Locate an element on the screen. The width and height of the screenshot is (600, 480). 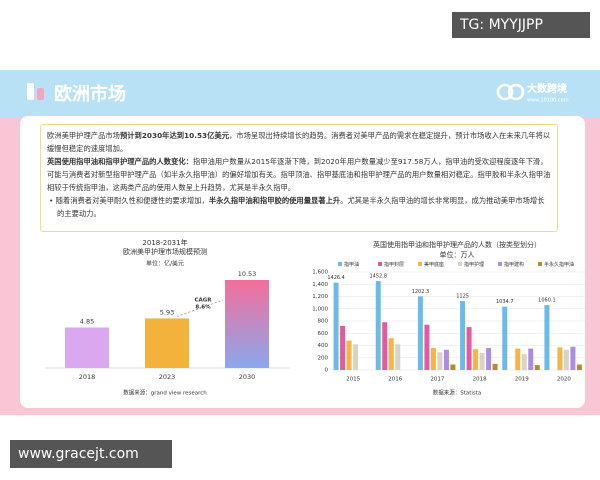
value-label: 5.93 is located at coordinates (167, 312).